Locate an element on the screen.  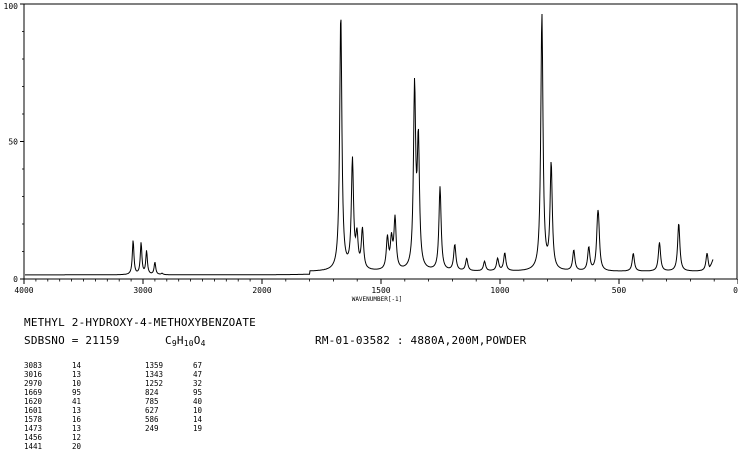
peak-wavenumber: 627 is located at coordinates (152, 410).